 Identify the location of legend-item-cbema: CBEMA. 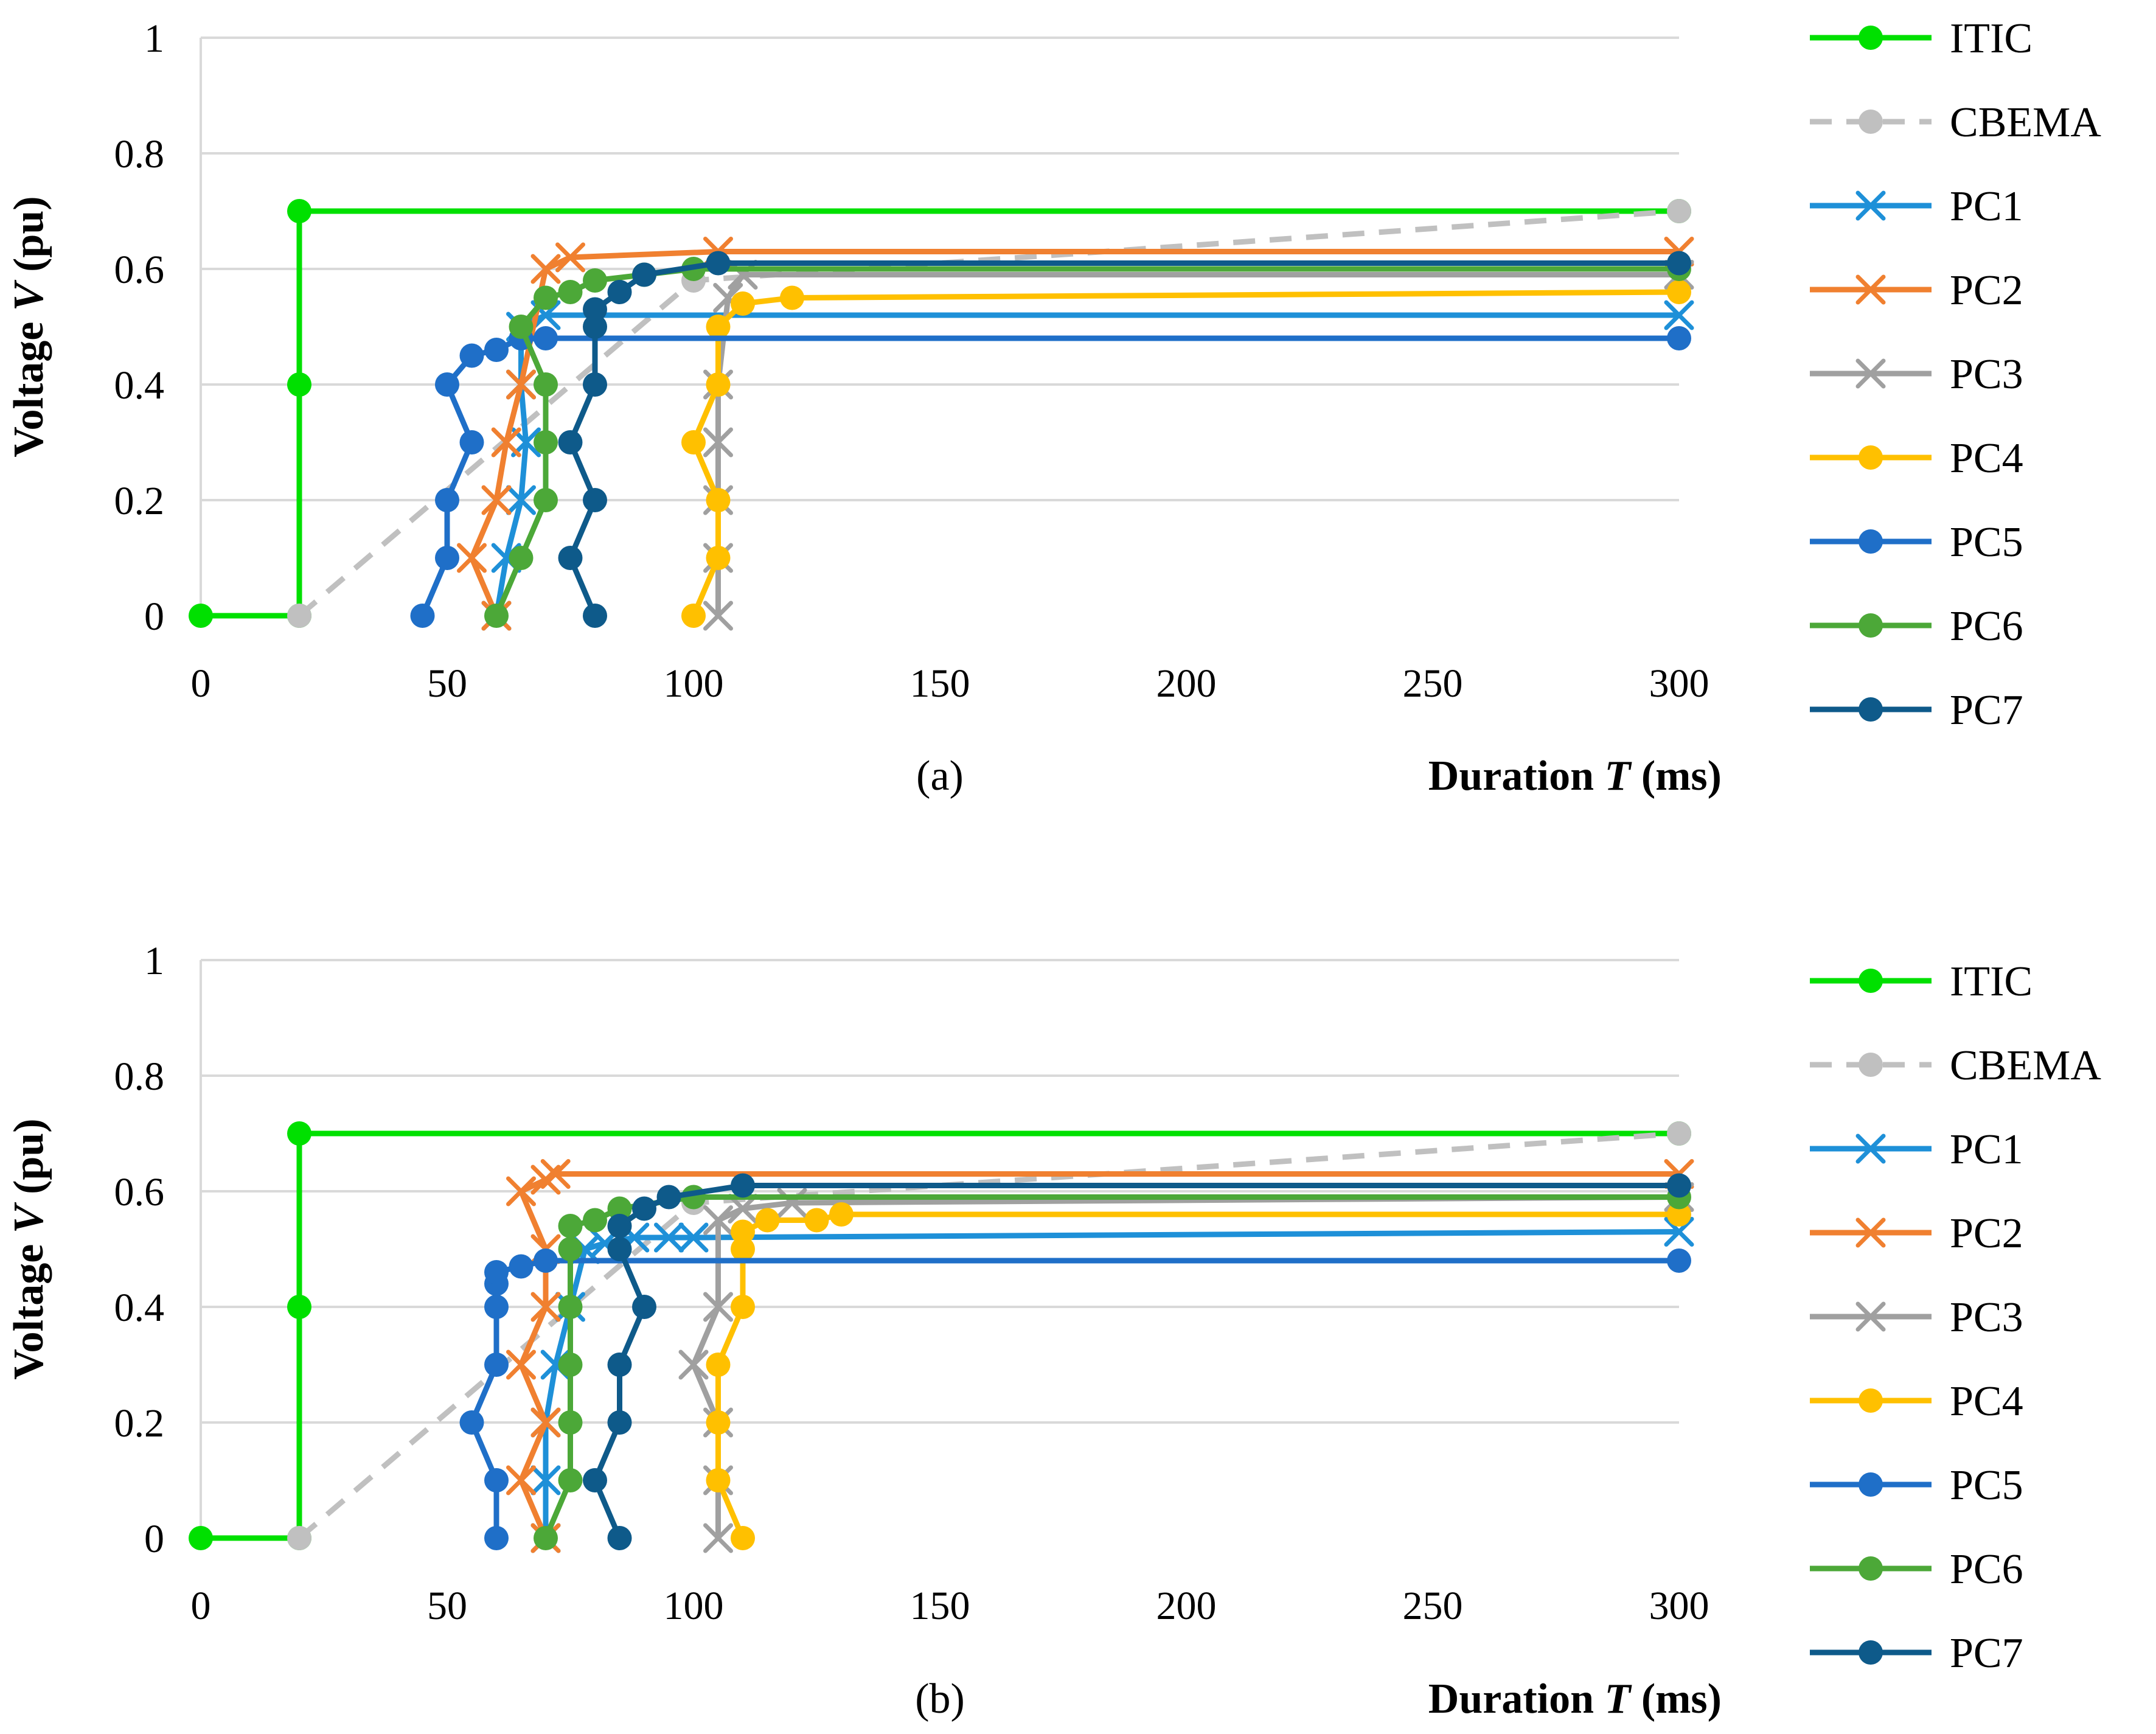
(1956, 1066).